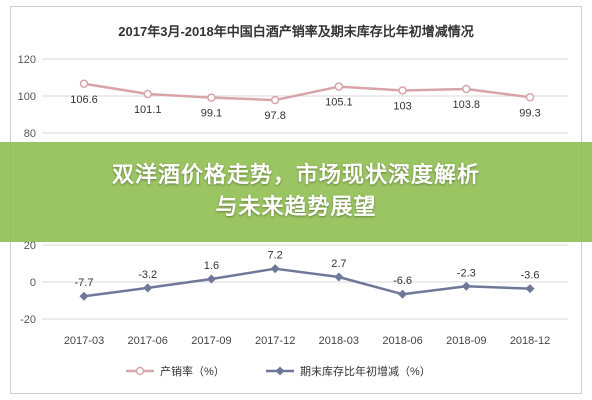 Image resolution: width=592 pixels, height=400 pixels. I want to click on chart-title: 2017年3月-2018年中国白酒产销率及期末库存比年初增减情况, so click(295, 31).